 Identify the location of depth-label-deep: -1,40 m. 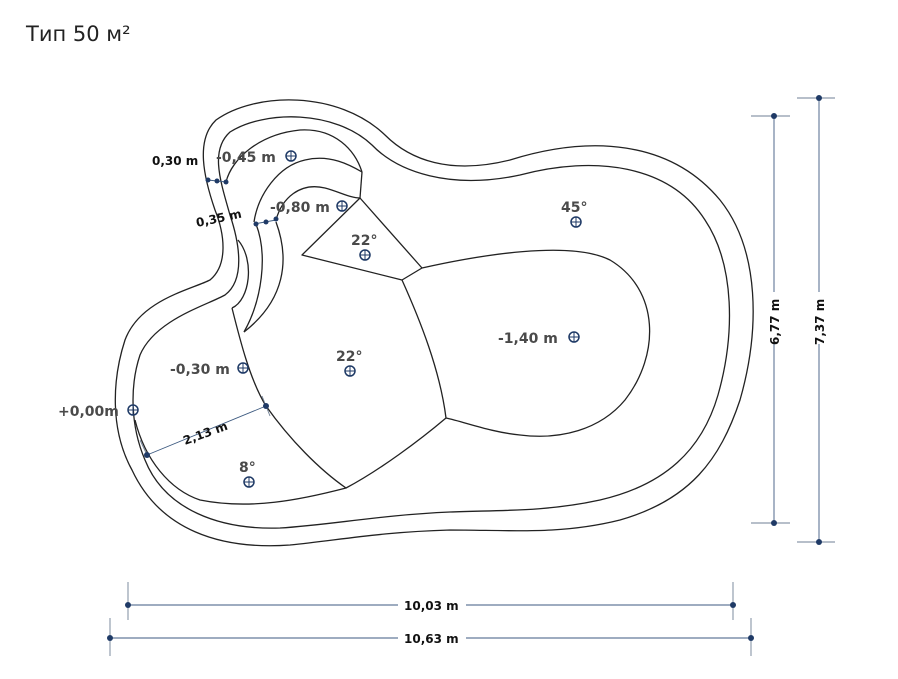
(528, 339).